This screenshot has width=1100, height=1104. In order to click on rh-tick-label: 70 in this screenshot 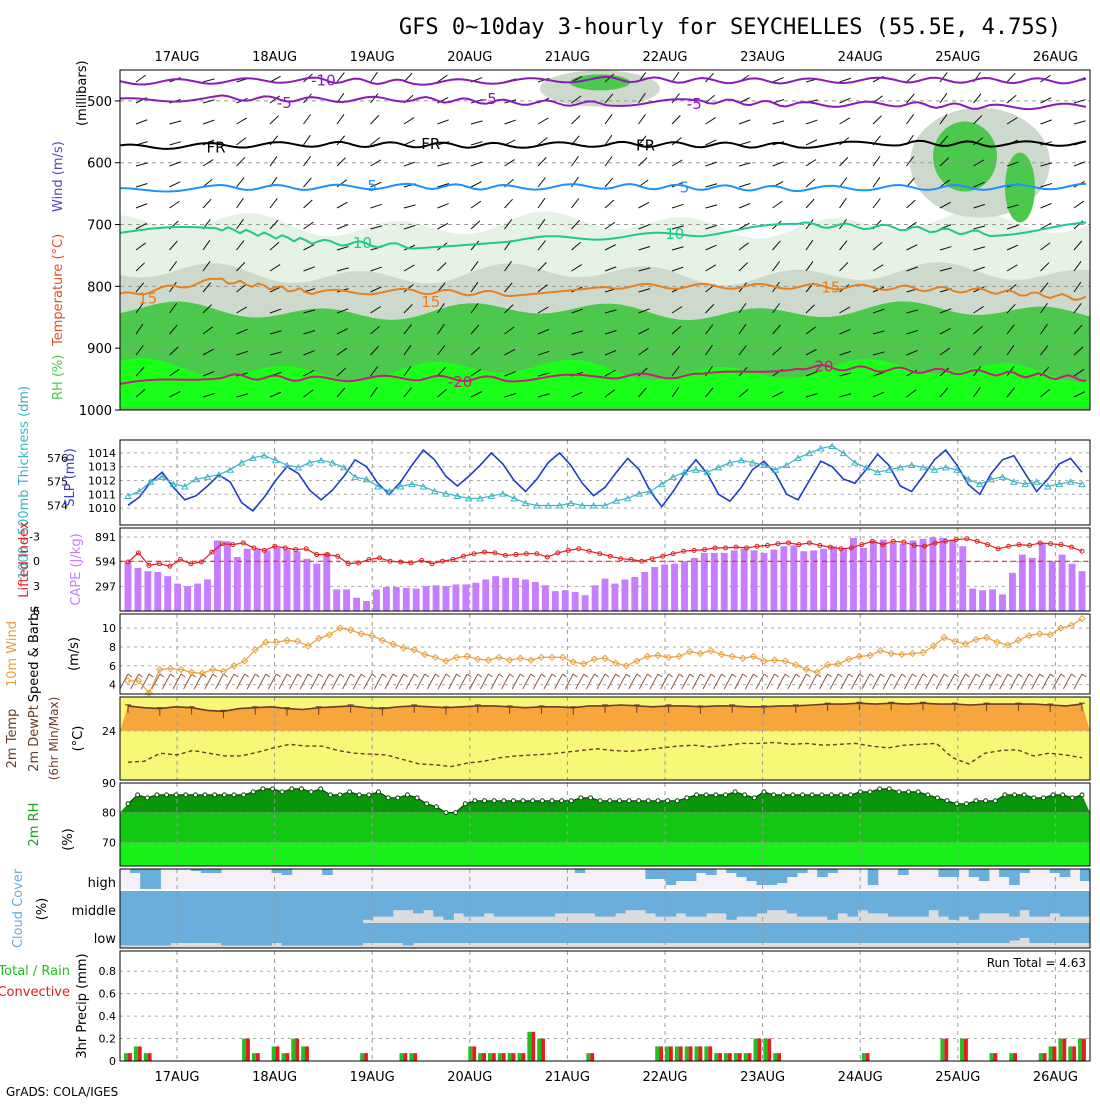, I will do `click(109, 842)`.